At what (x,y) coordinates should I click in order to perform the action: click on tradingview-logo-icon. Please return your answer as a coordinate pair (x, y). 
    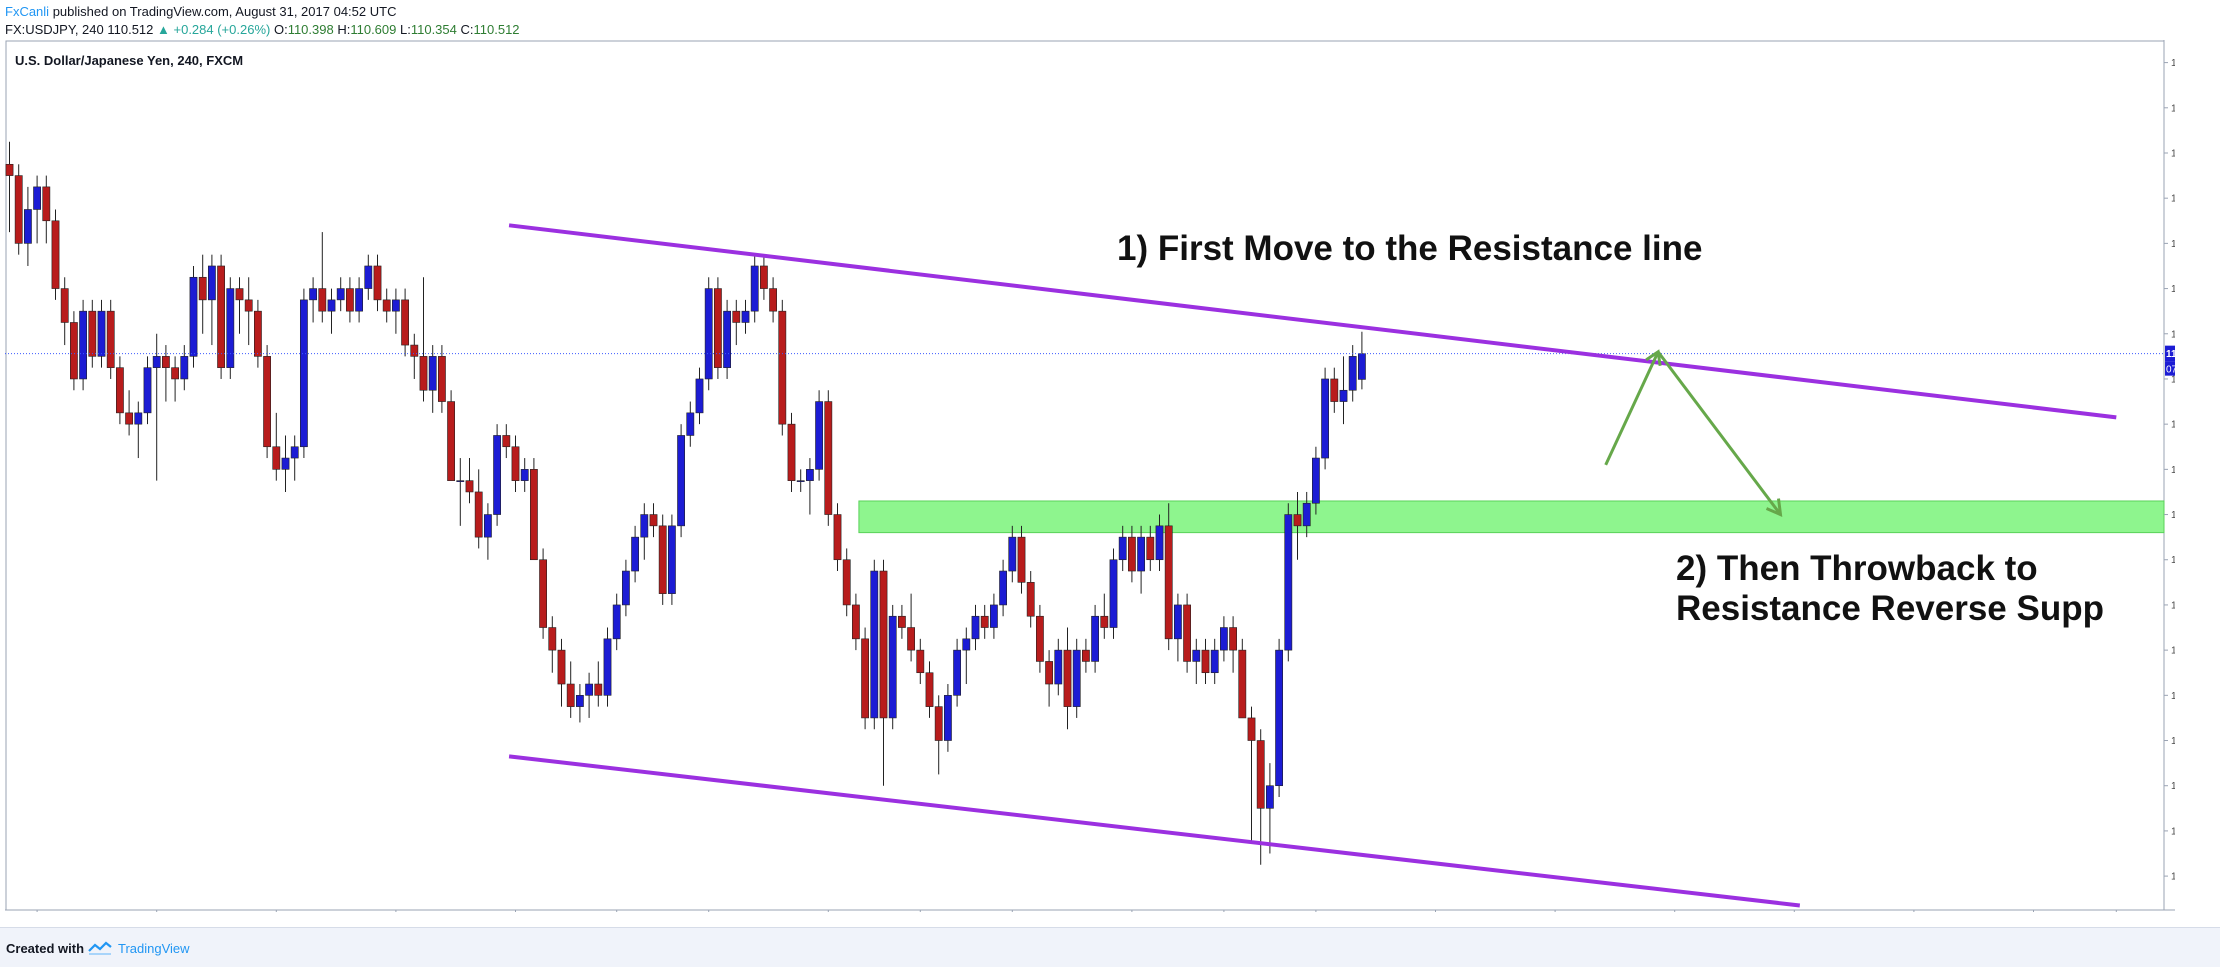
    Looking at the image, I should click on (100, 948).